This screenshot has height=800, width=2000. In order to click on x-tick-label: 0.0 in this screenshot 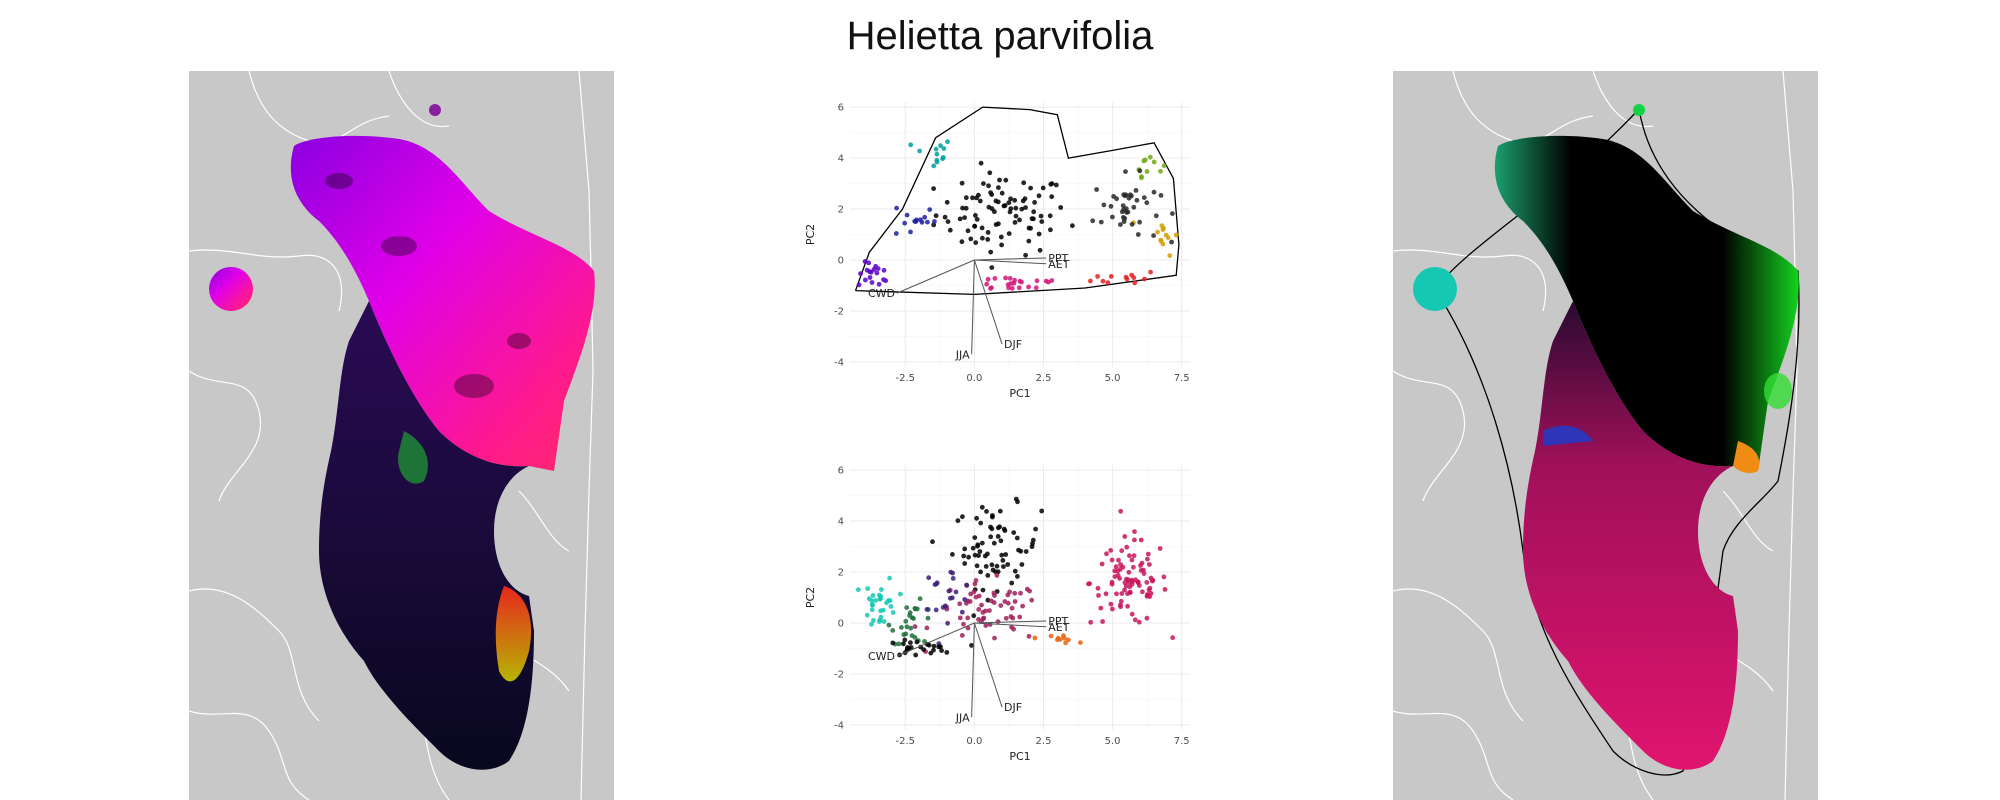, I will do `click(974, 741)`.